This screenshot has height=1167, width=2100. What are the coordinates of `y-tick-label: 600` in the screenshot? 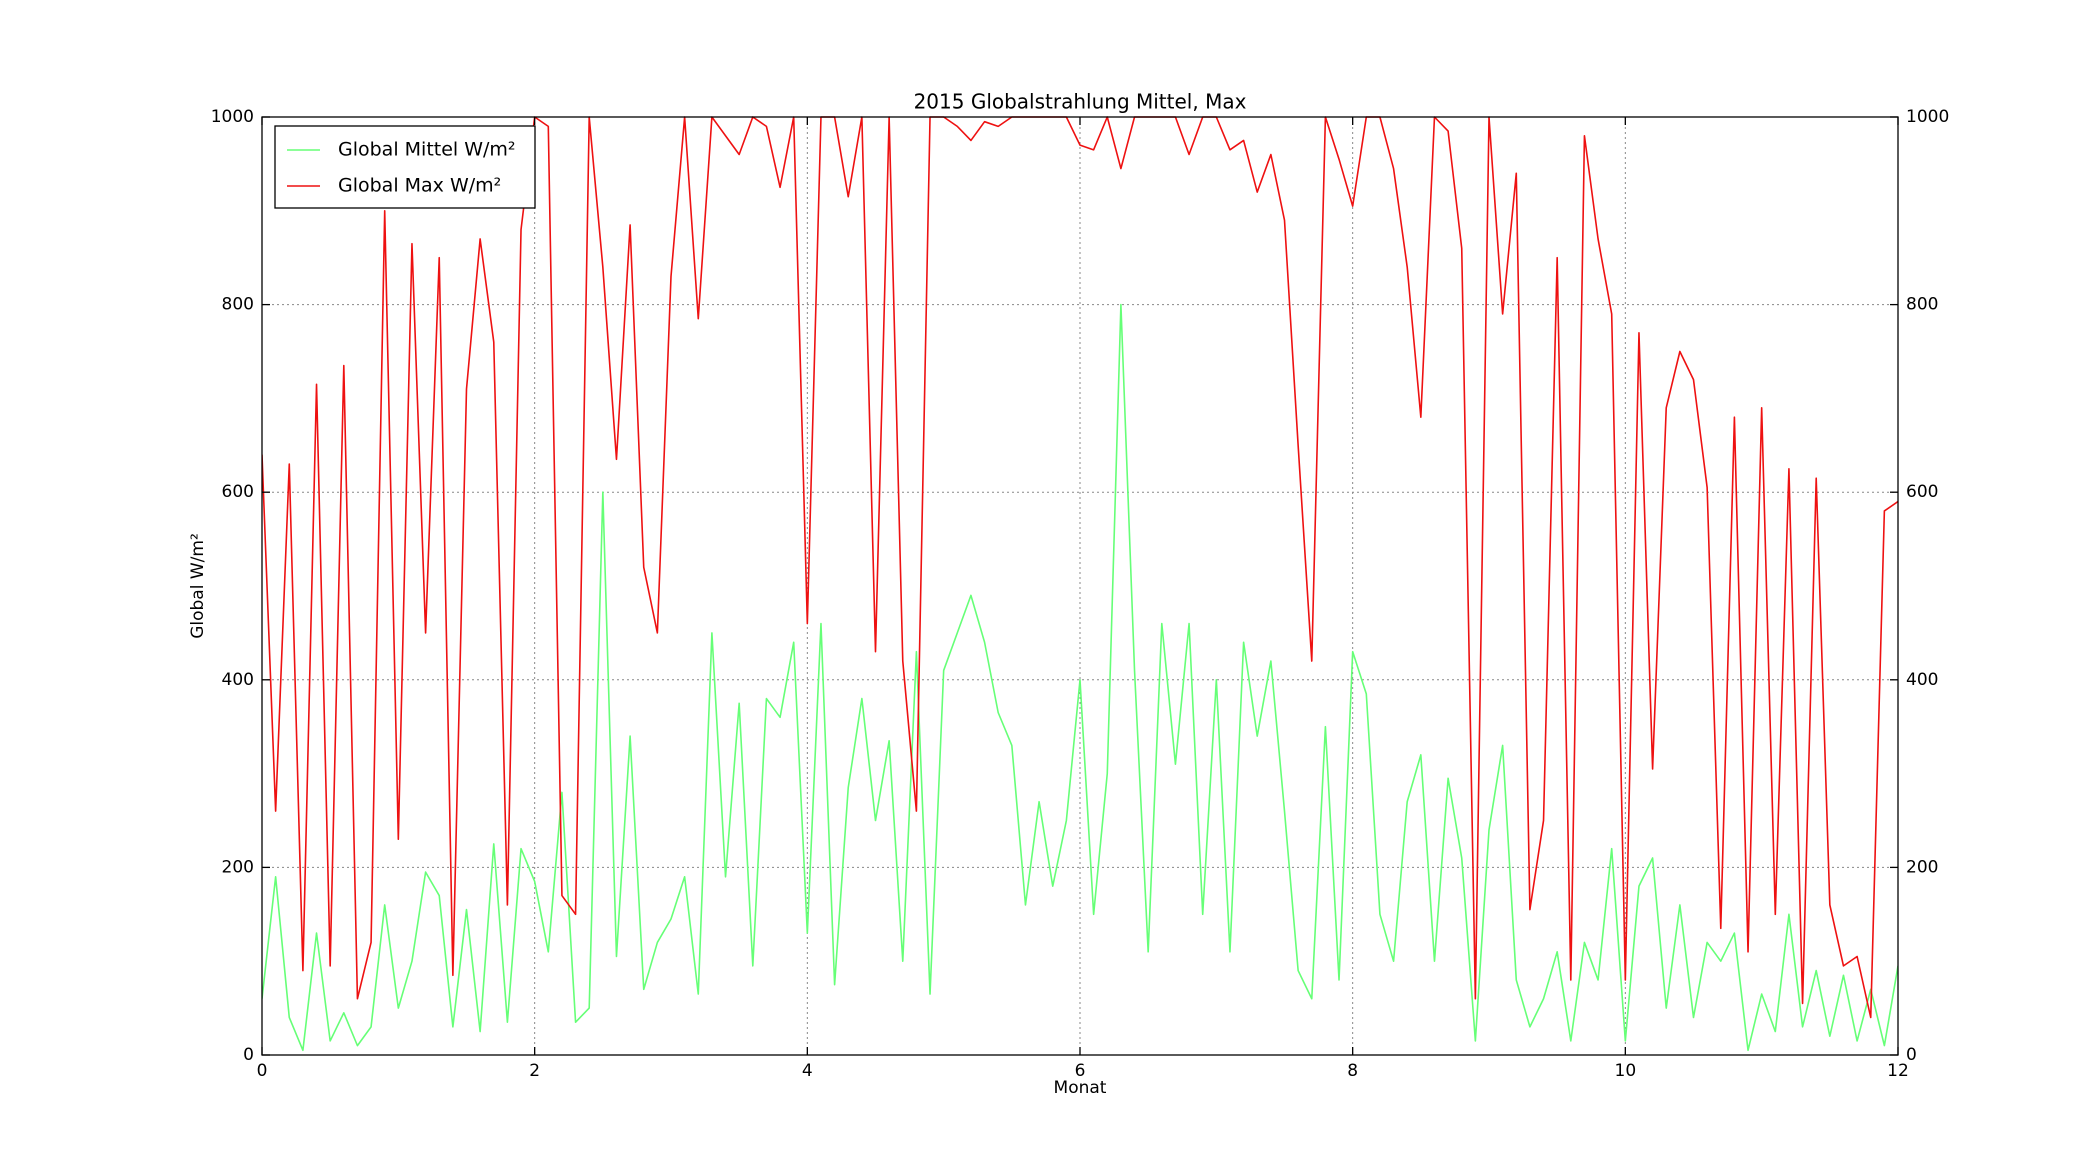 It's located at (238, 492).